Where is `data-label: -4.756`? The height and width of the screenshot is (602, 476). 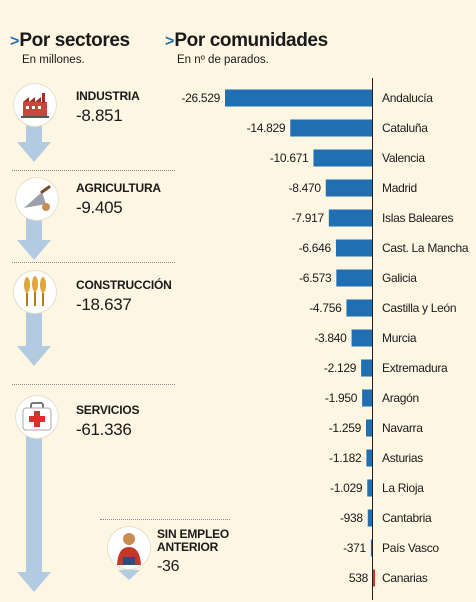 data-label: -4.756 is located at coordinates (325, 308).